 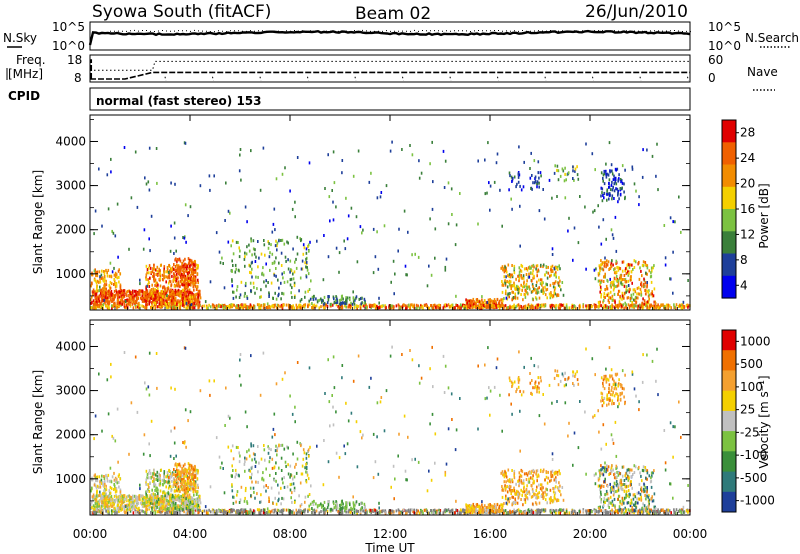 I want to click on cpid-mode: normal (fast stereo) 153, so click(x=179, y=101).